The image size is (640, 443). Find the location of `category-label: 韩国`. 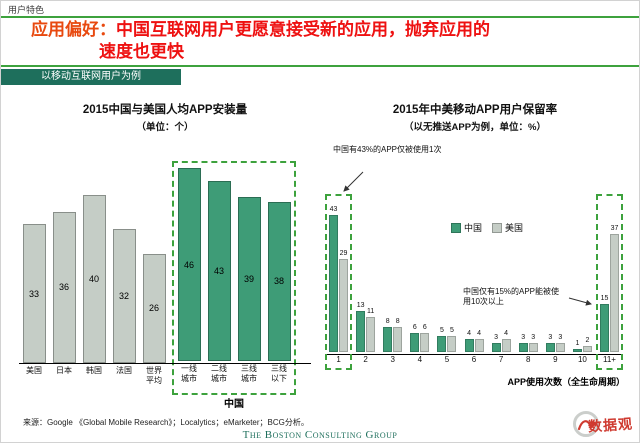

category-label: 韩国 is located at coordinates (94, 370).